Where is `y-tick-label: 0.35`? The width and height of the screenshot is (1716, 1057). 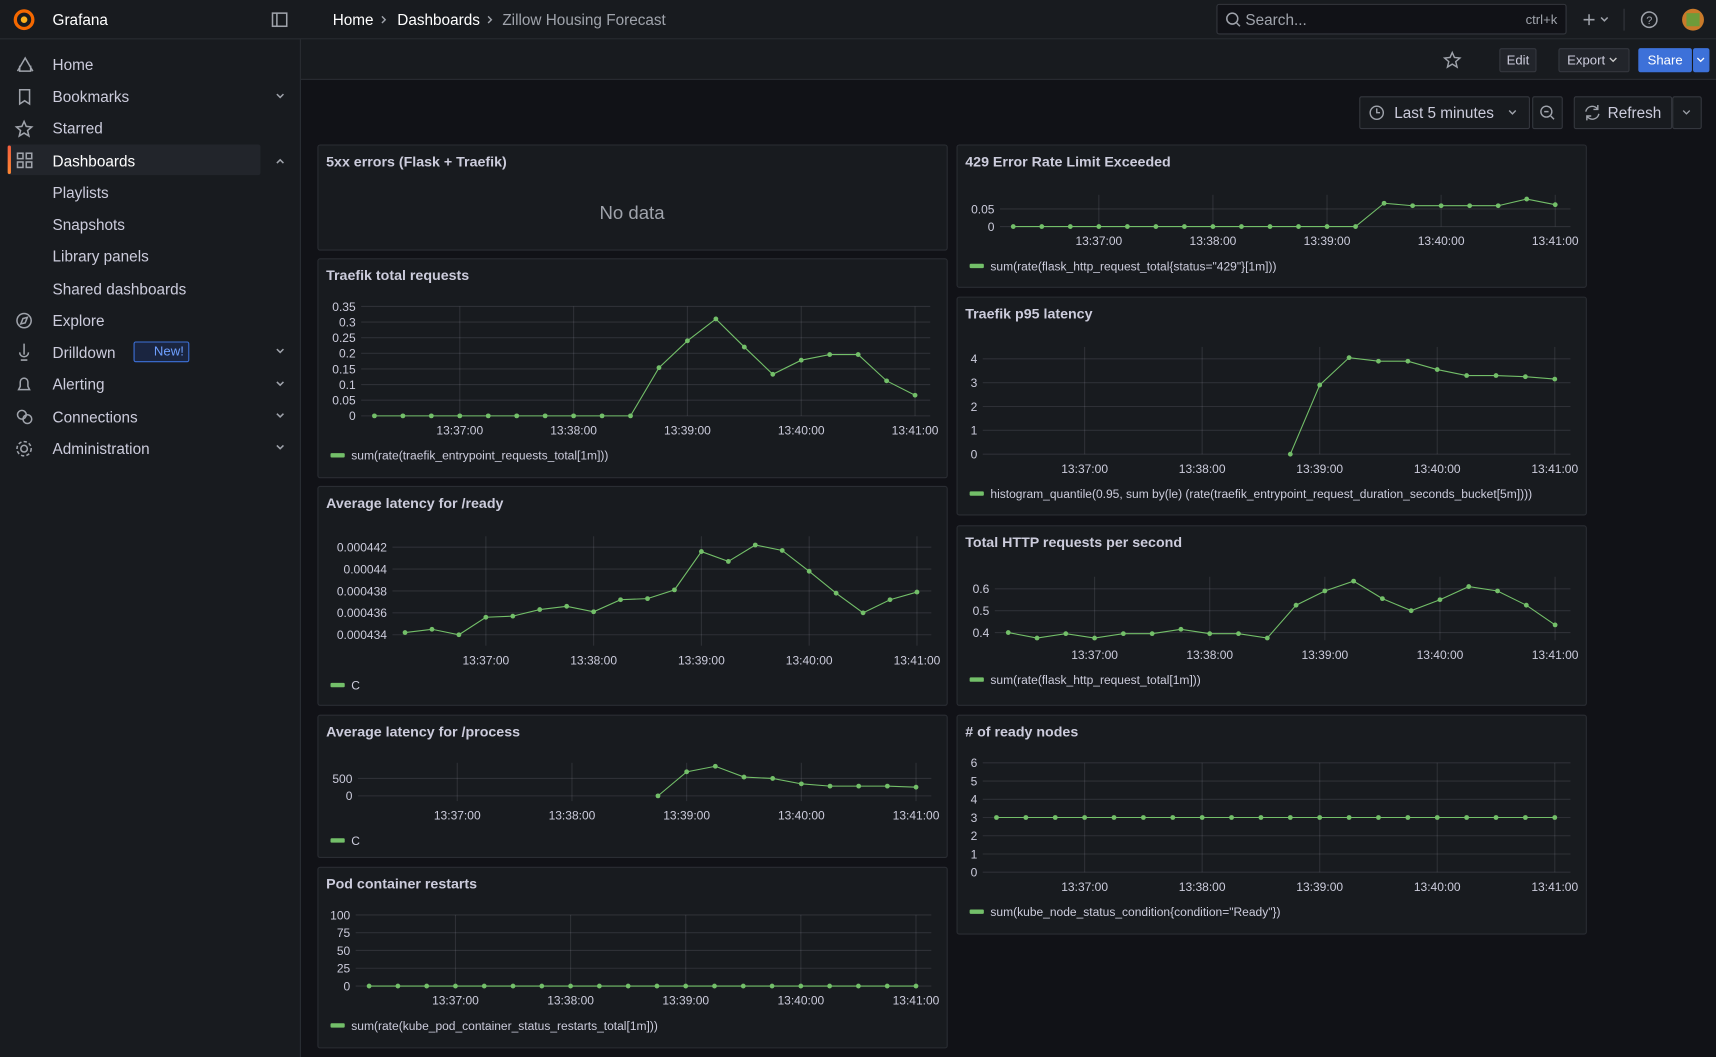 y-tick-label: 0.35 is located at coordinates (344, 307).